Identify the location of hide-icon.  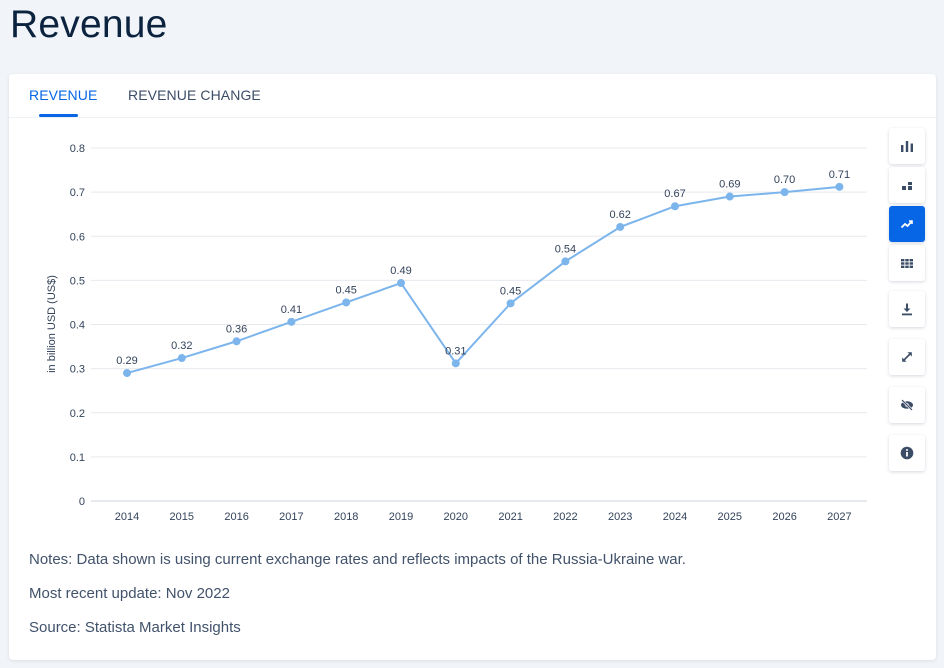
(907, 405).